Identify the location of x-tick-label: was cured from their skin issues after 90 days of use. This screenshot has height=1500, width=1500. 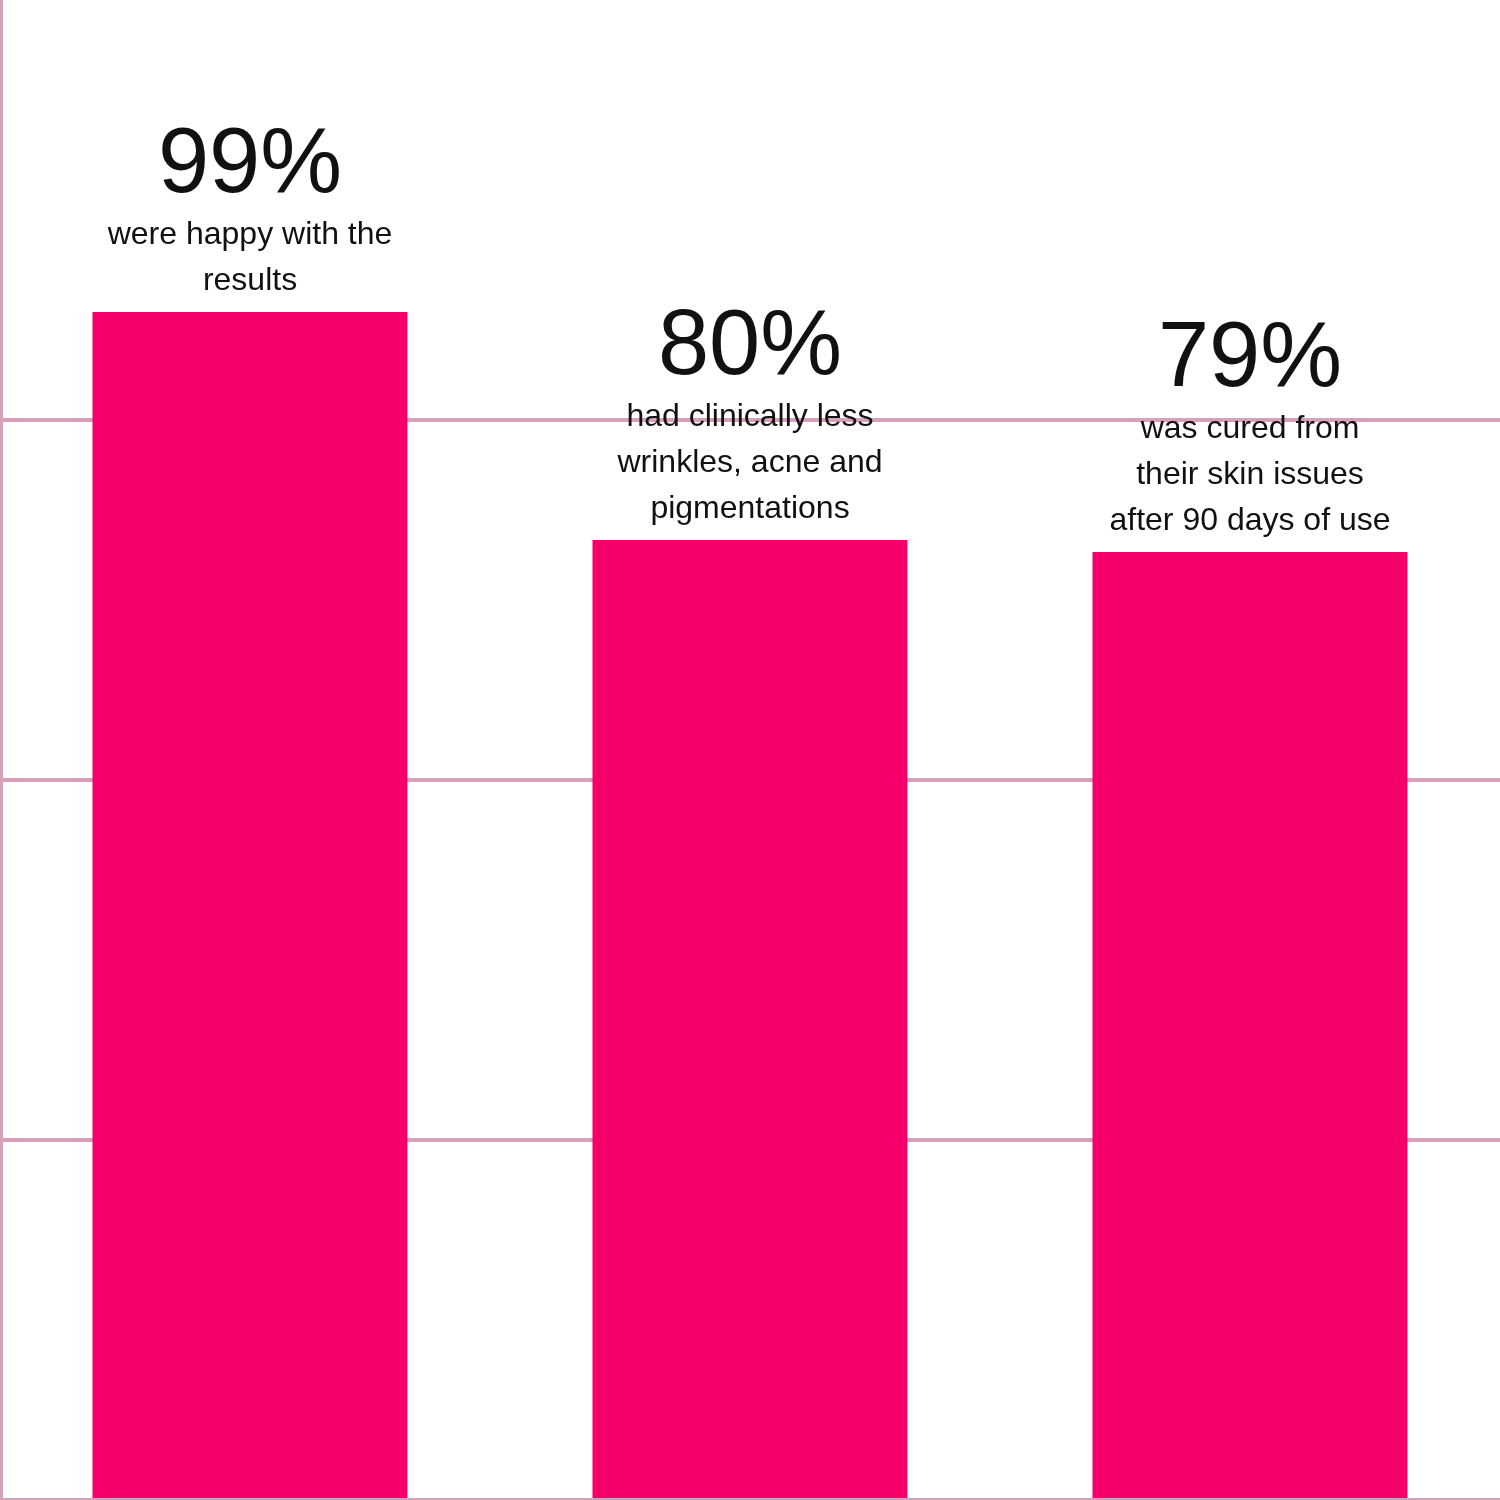
(1250, 473).